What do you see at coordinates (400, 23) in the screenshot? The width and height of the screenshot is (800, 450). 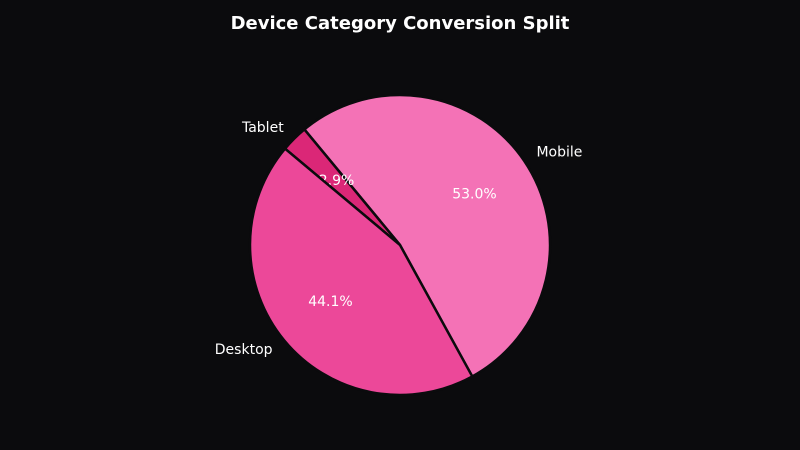 I see `chart-title: Device Category Conversion Split` at bounding box center [400, 23].